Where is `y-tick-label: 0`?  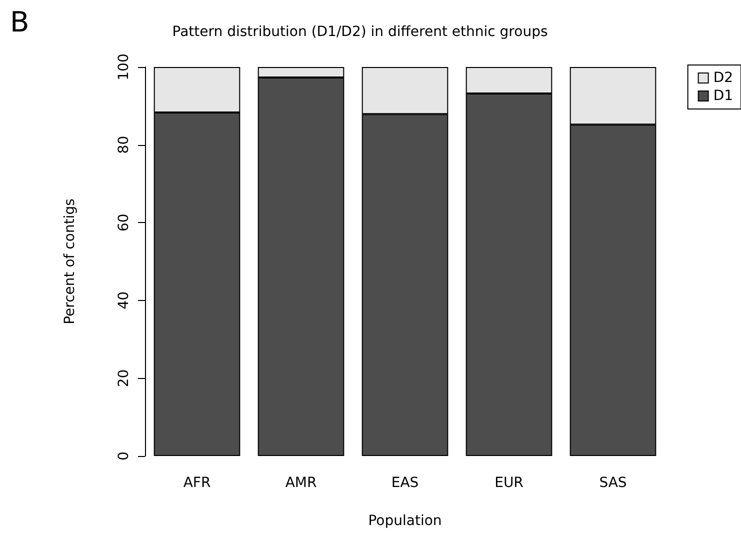 y-tick-label: 0 is located at coordinates (124, 456).